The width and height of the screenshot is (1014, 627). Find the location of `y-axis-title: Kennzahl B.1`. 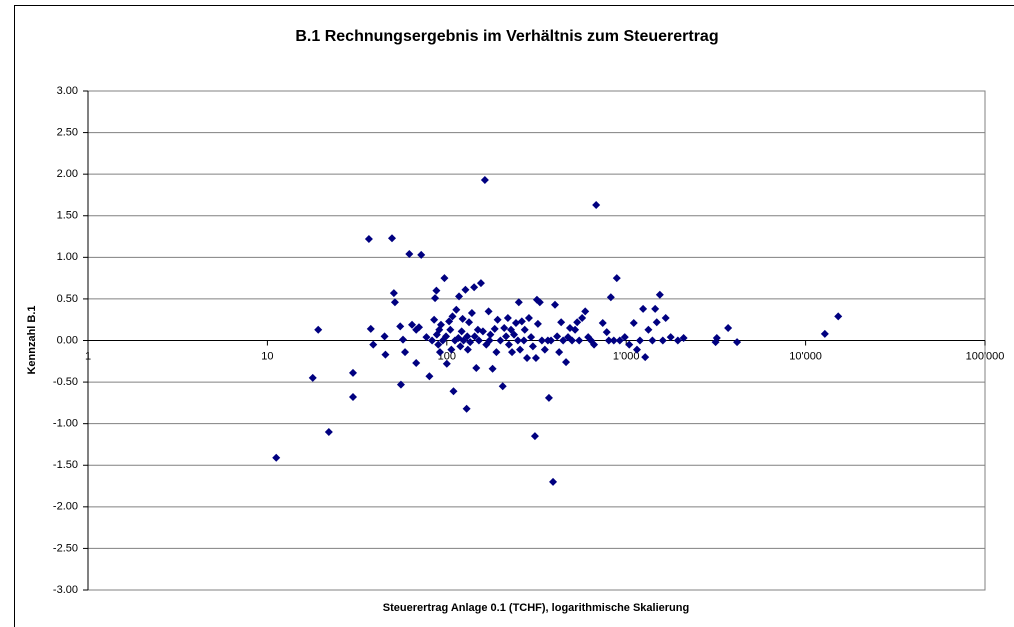

y-axis-title: Kennzahl B.1 is located at coordinates (32, 339).